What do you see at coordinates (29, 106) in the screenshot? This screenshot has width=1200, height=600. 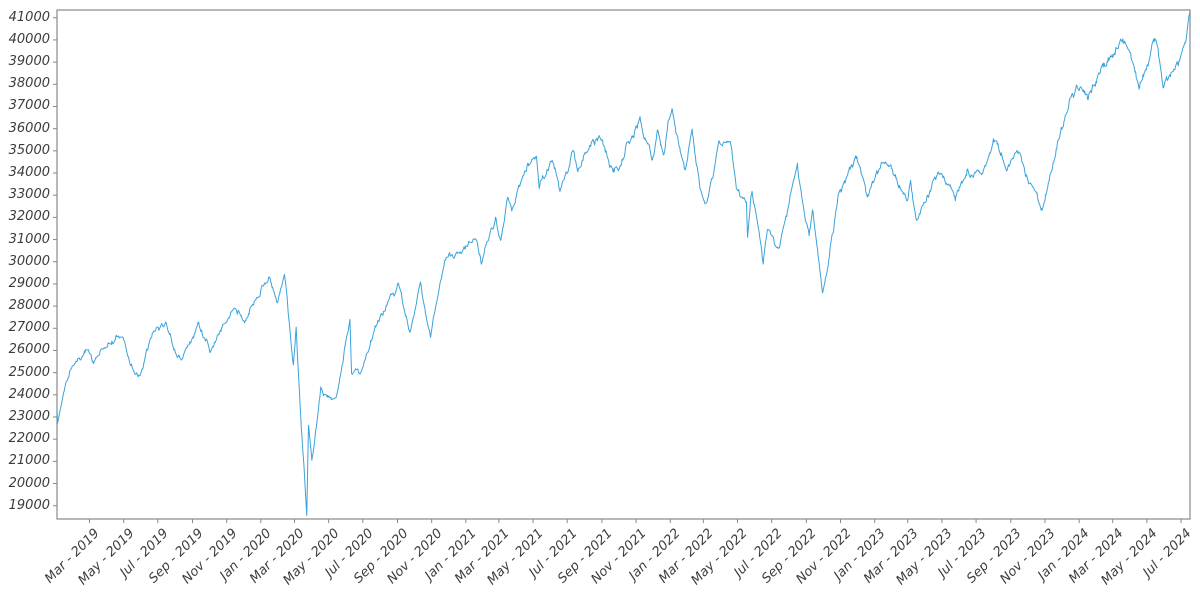 I see `y-tick-label: 37000` at bounding box center [29, 106].